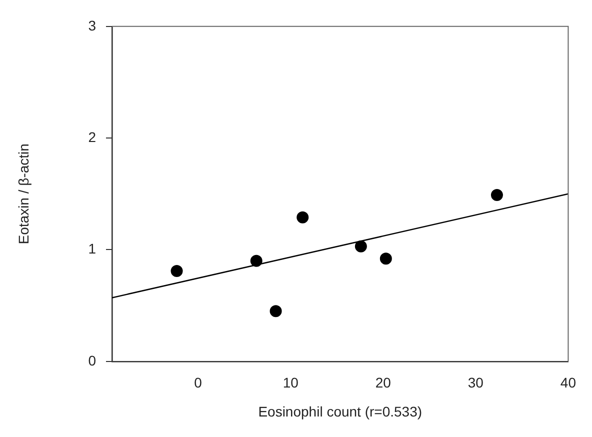  What do you see at coordinates (23, 194) in the screenshot?
I see `y-axis-title: Eotaxin / β-actin` at bounding box center [23, 194].